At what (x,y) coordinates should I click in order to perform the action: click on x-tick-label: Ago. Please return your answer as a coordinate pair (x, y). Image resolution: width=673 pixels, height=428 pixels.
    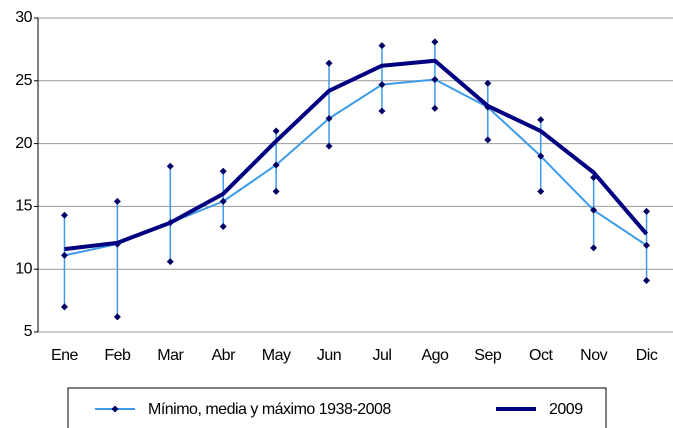
    Looking at the image, I should click on (435, 355).